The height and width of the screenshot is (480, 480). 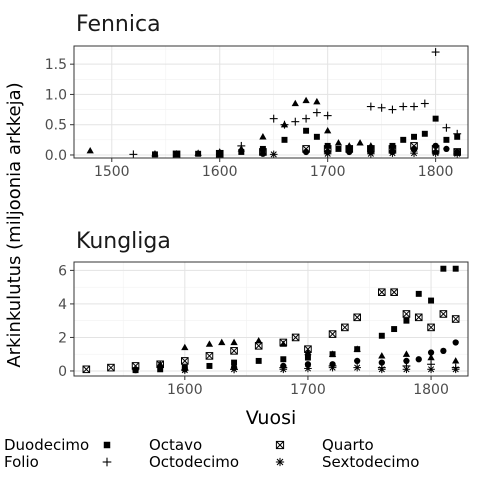 What do you see at coordinates (21, 462) in the screenshot?
I see `legend-label: Folio` at bounding box center [21, 462].